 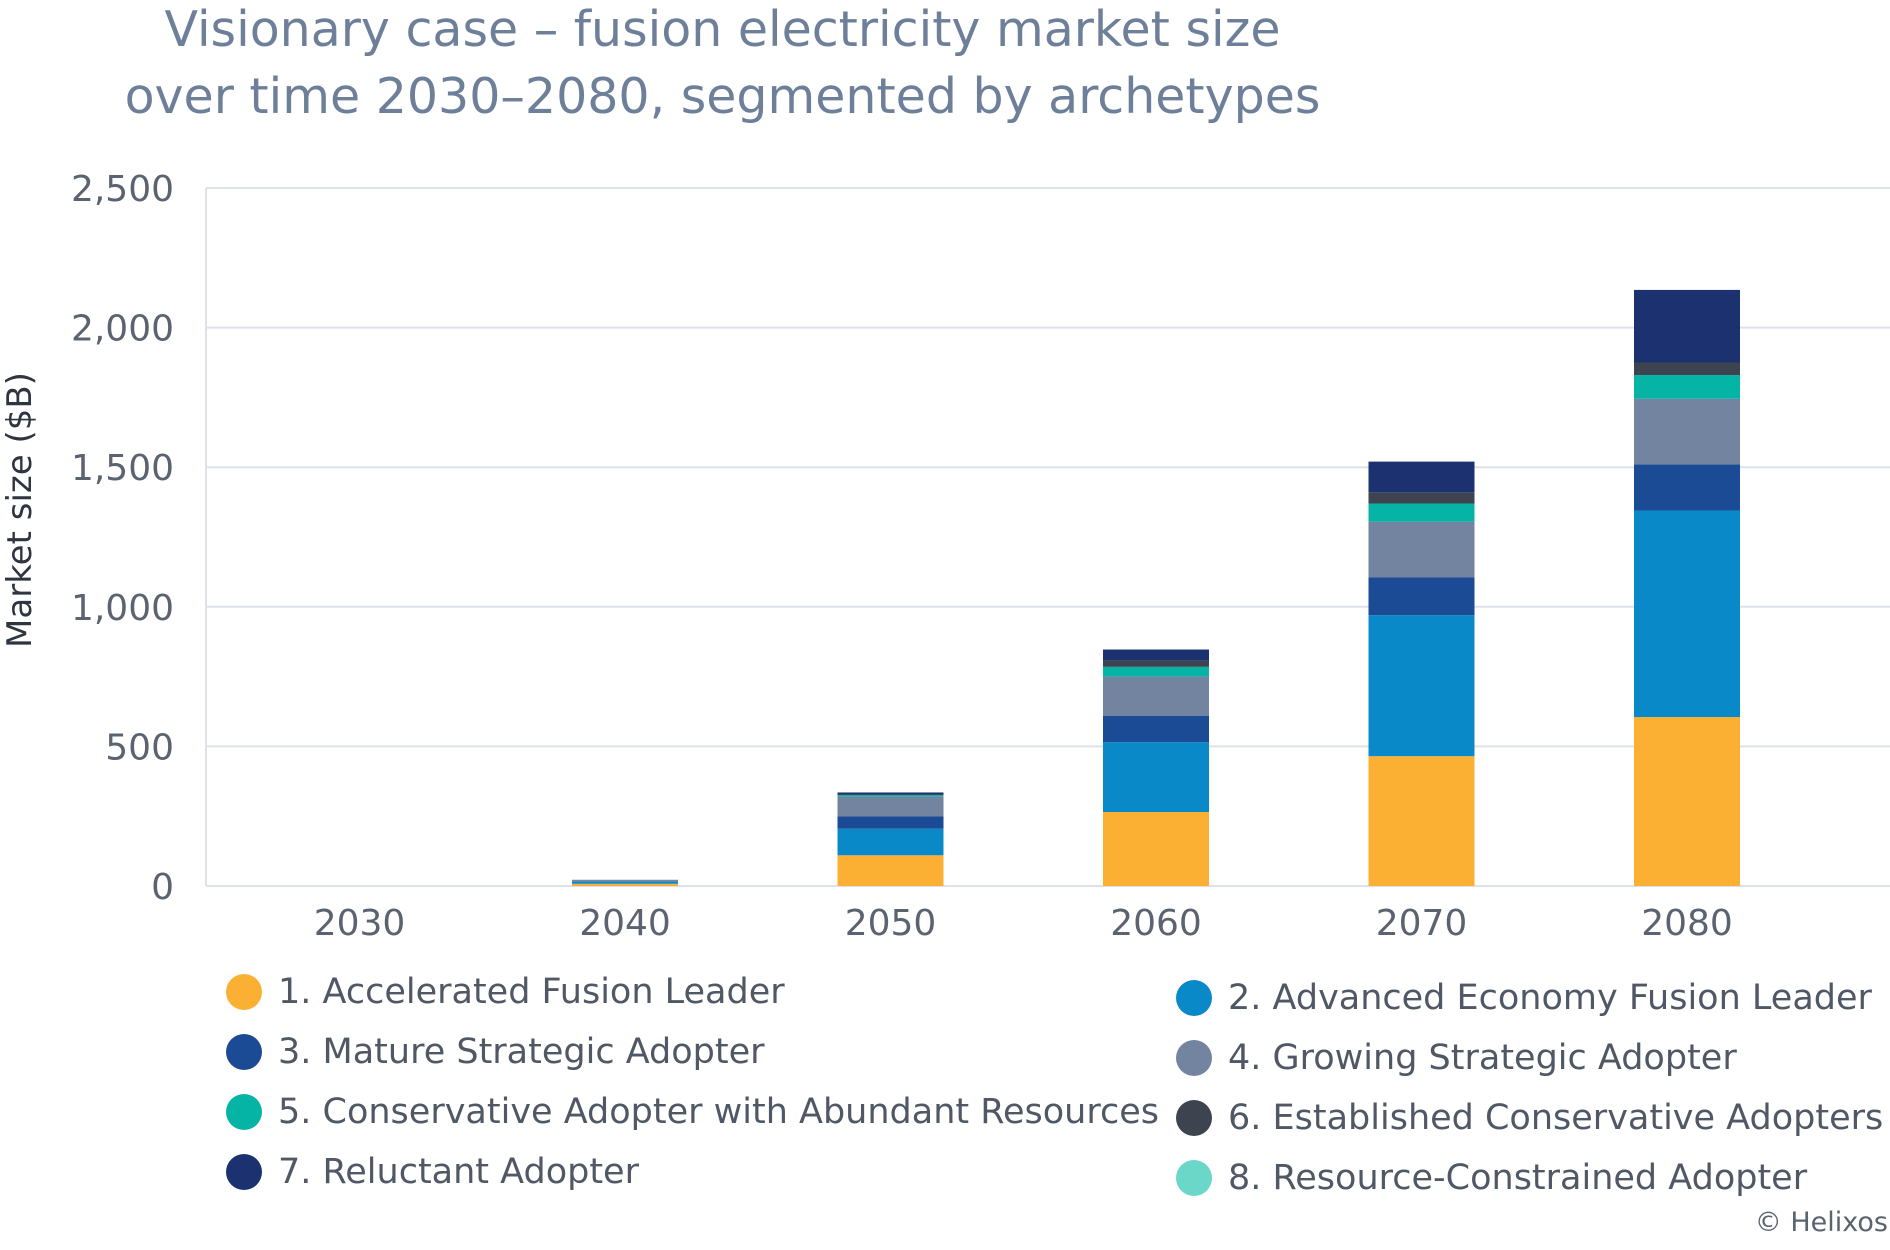 What do you see at coordinates (625, 923) in the screenshot?
I see `x-tick-label: 2040` at bounding box center [625, 923].